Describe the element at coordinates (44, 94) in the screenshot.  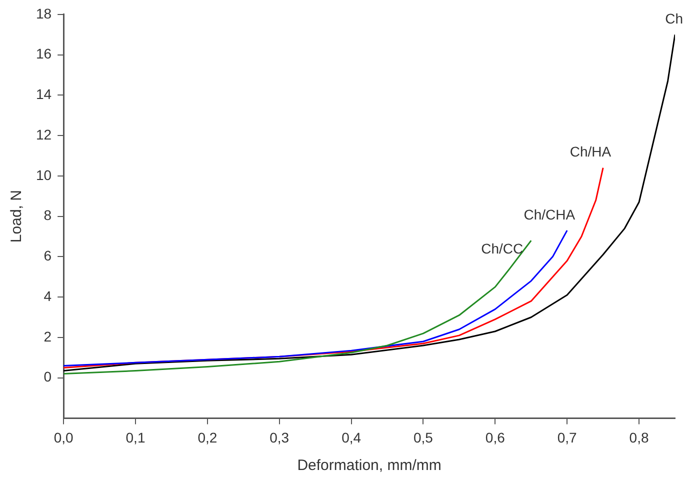
I see `y-tick-label: 14` at that location.